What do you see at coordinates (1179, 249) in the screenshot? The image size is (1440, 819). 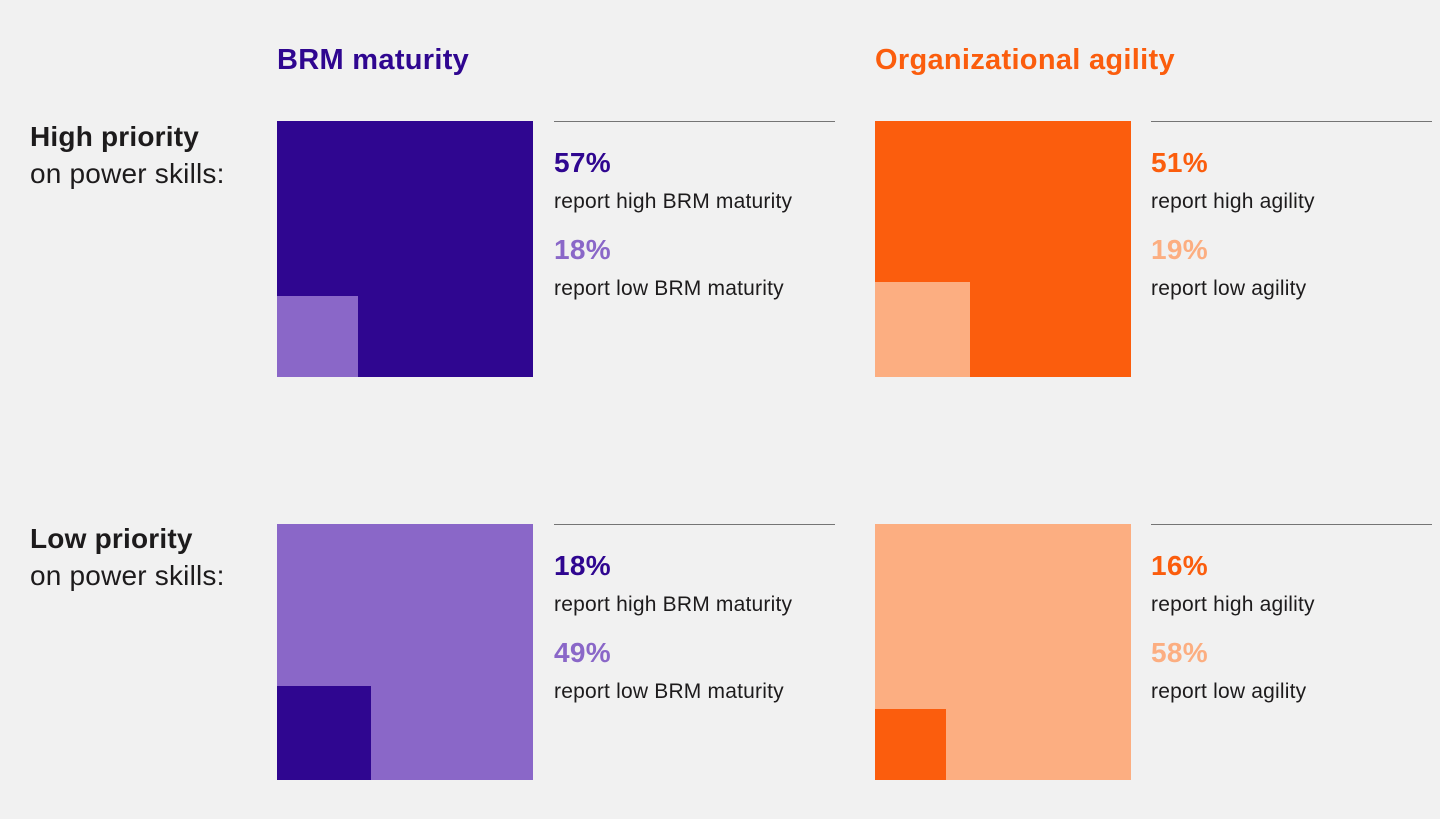 I see `stat-value: 19%` at bounding box center [1179, 249].